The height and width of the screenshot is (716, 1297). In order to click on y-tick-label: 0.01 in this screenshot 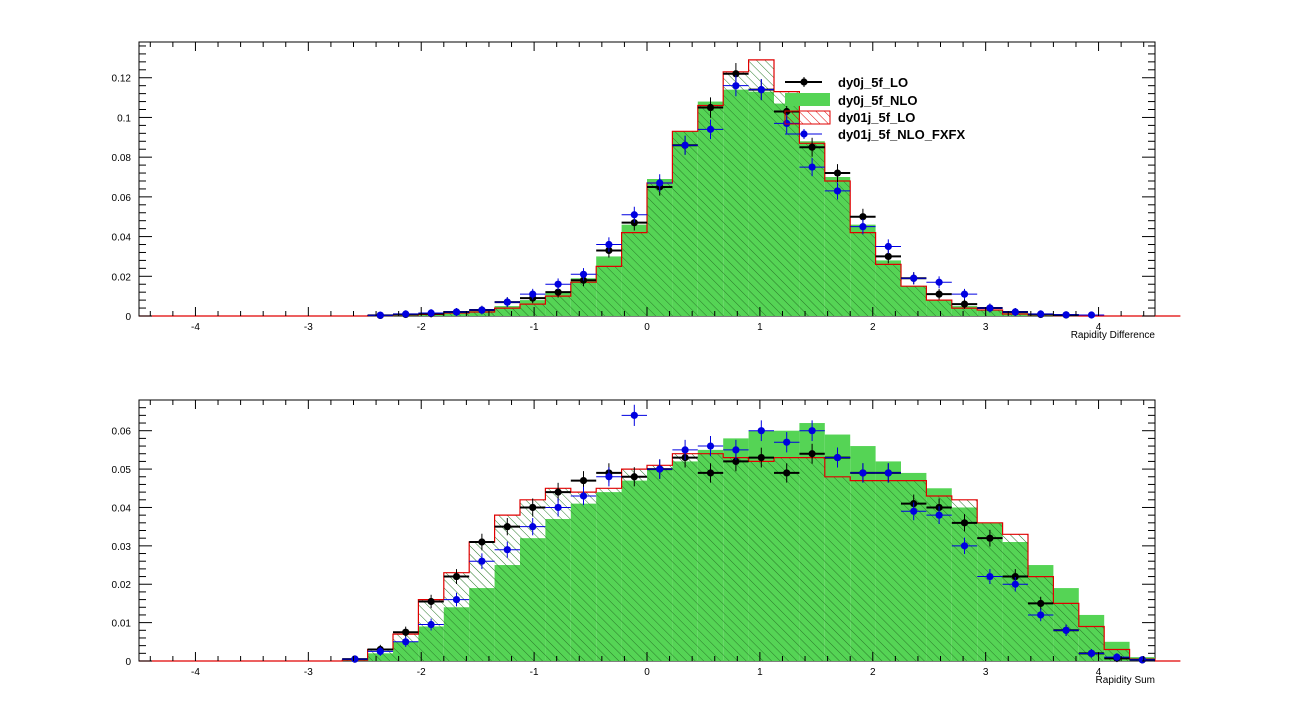, I will do `click(122, 624)`.